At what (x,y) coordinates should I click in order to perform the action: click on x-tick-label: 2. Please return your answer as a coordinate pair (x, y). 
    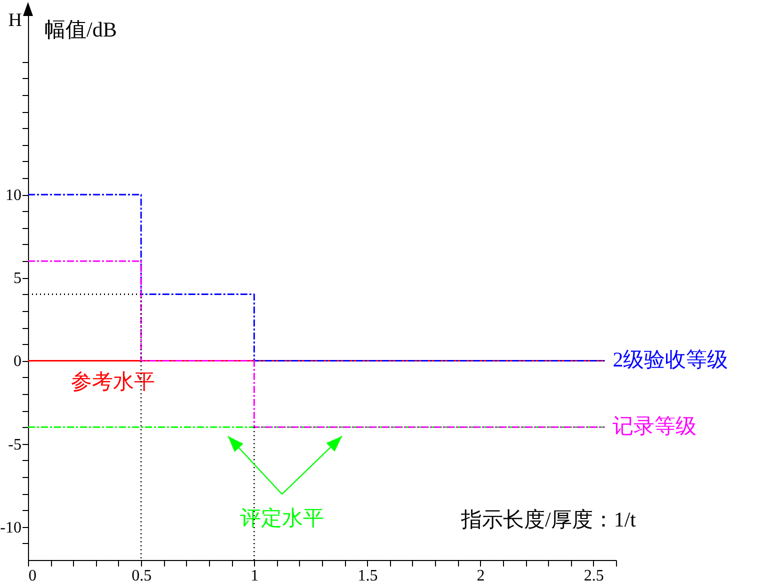
    Looking at the image, I should click on (480, 576).